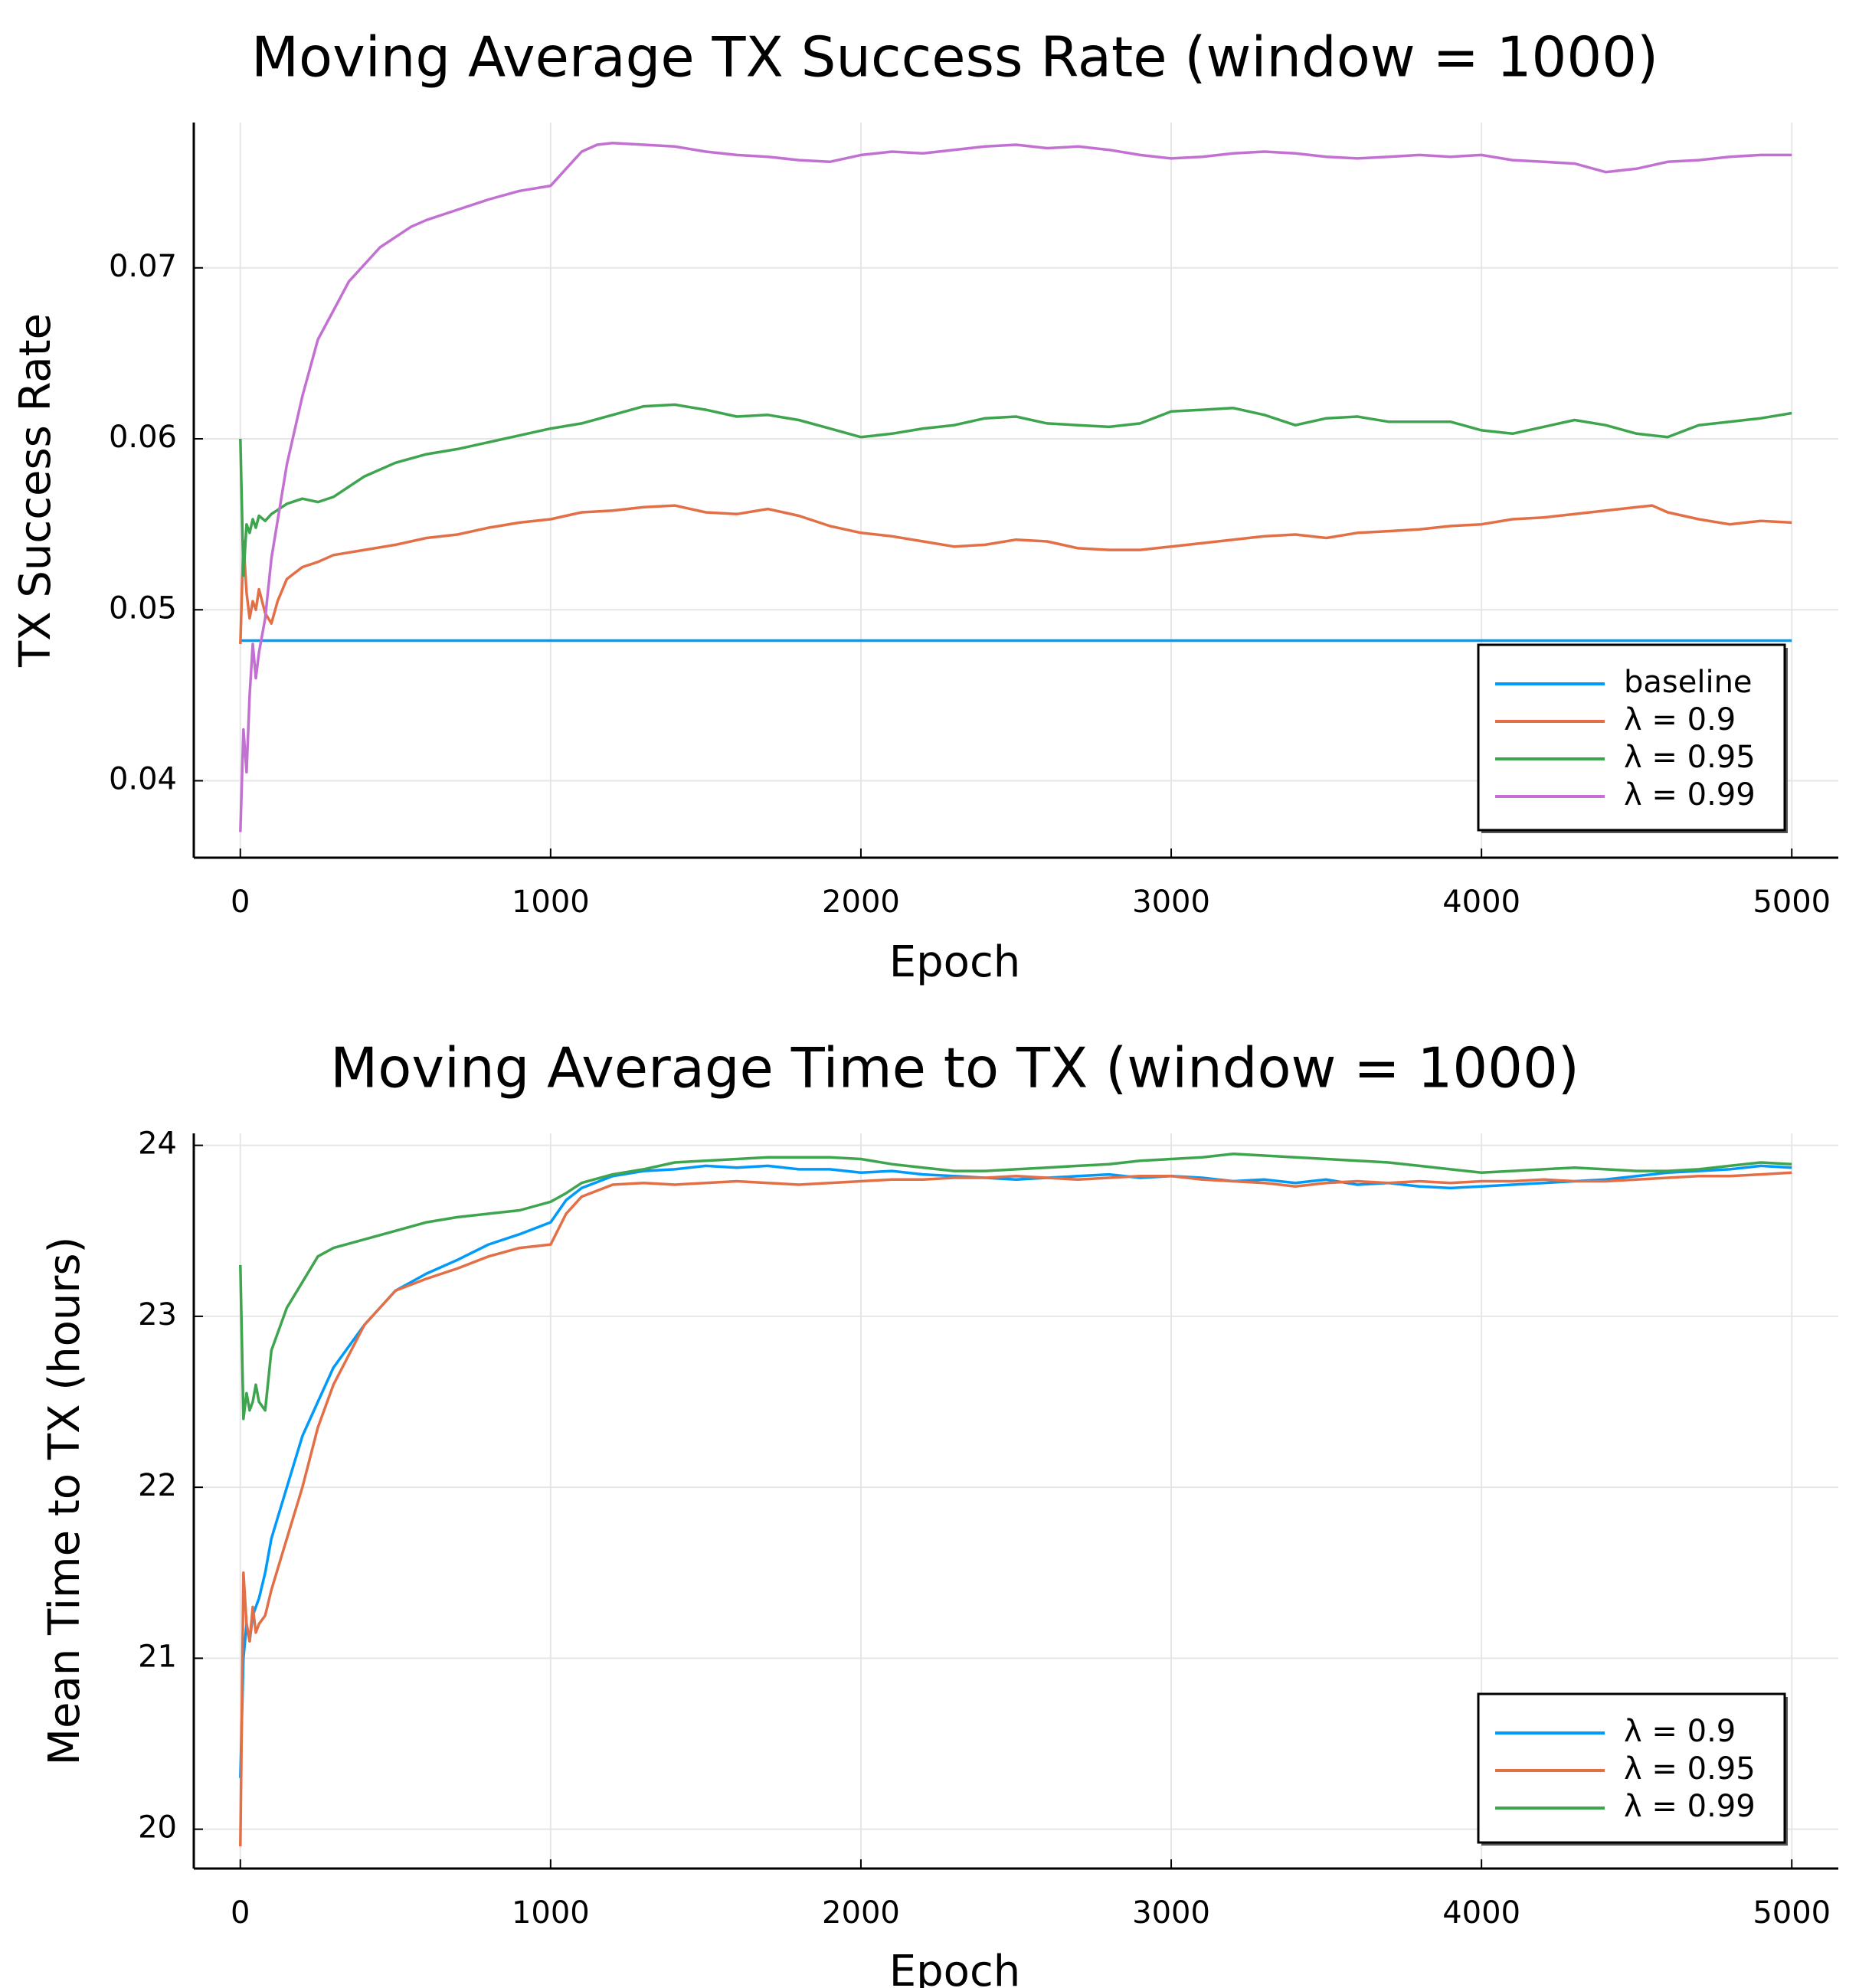 The height and width of the screenshot is (1988, 1859). I want to click on chart-1-legend: λ = 0.9λ = 0.95λ = 0.99, so click(1632, 1769).